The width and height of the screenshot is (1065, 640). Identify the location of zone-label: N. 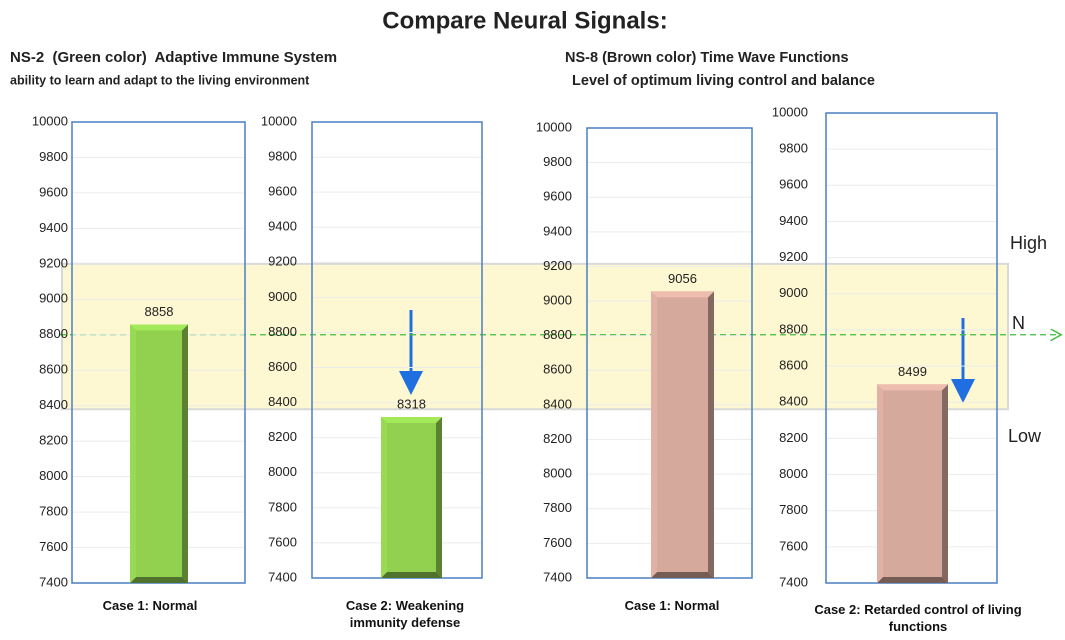
(1018, 323).